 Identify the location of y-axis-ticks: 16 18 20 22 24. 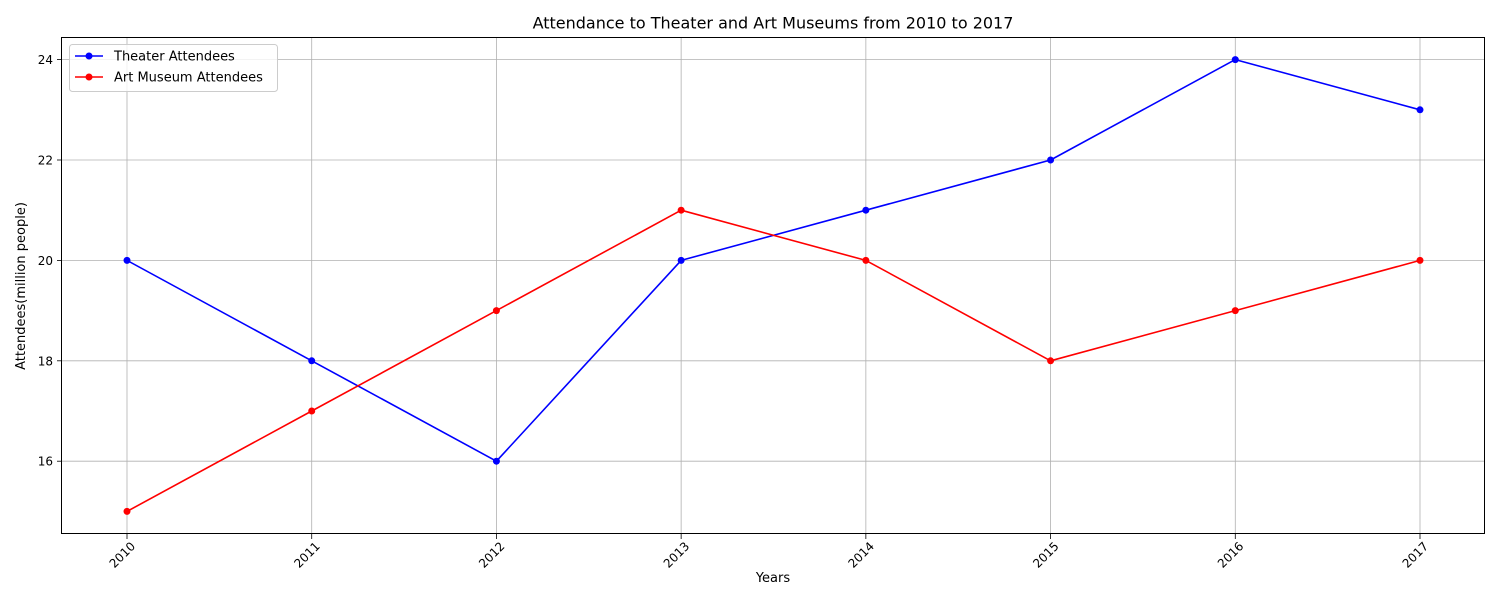
(50, 261).